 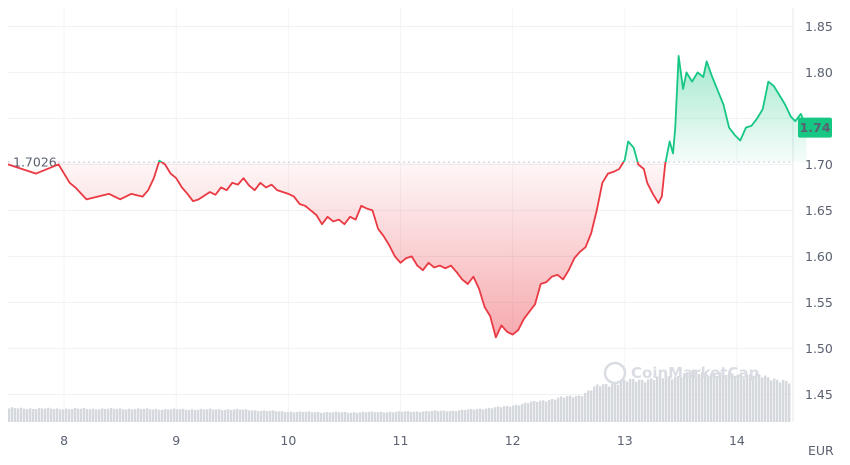 What do you see at coordinates (288, 440) in the screenshot?
I see `x-tick-label: 10` at bounding box center [288, 440].